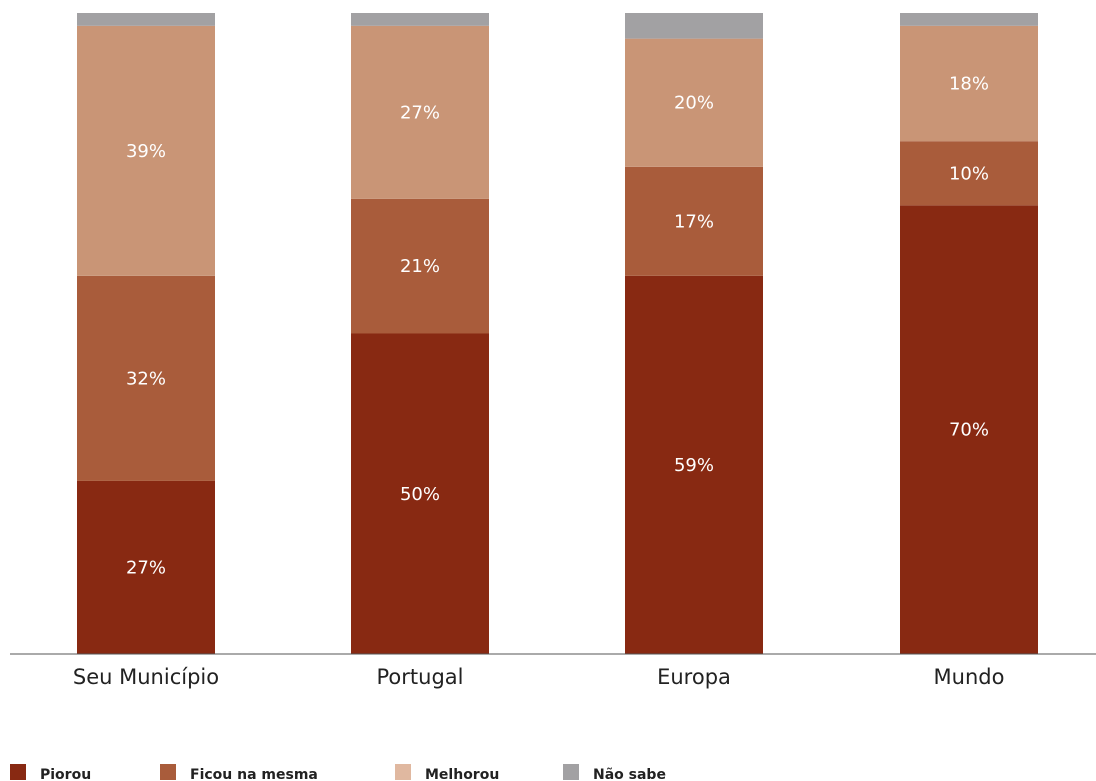  Describe the element at coordinates (146, 677) in the screenshot. I see `x-tick-label: Seu Município` at that location.